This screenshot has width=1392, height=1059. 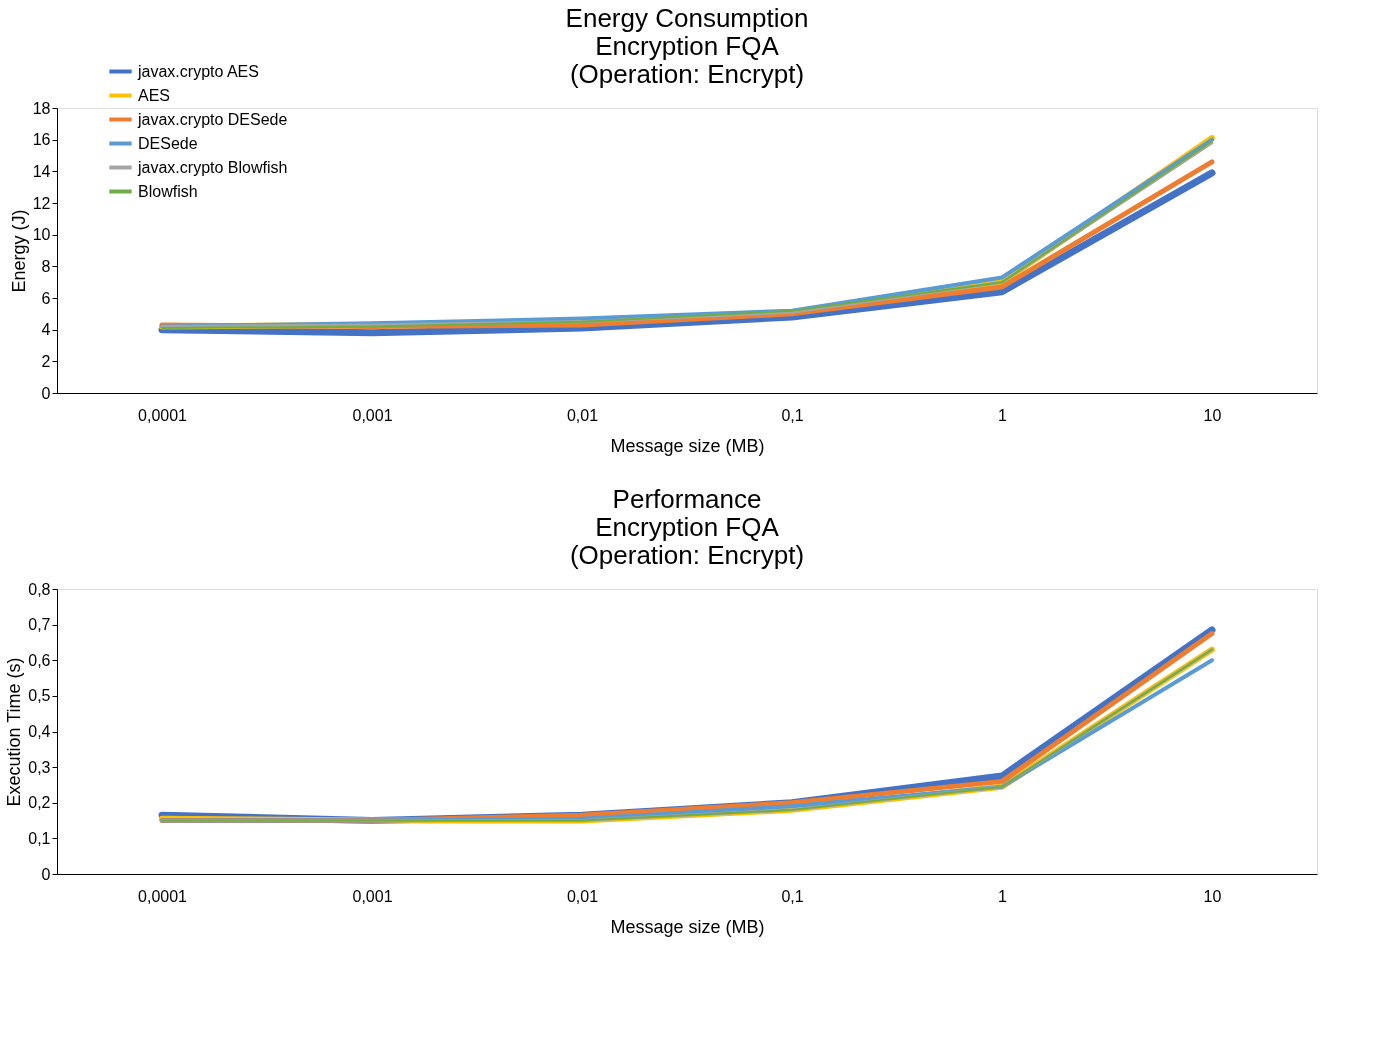 What do you see at coordinates (687, 18) in the screenshot?
I see `text: Energy Consumption` at bounding box center [687, 18].